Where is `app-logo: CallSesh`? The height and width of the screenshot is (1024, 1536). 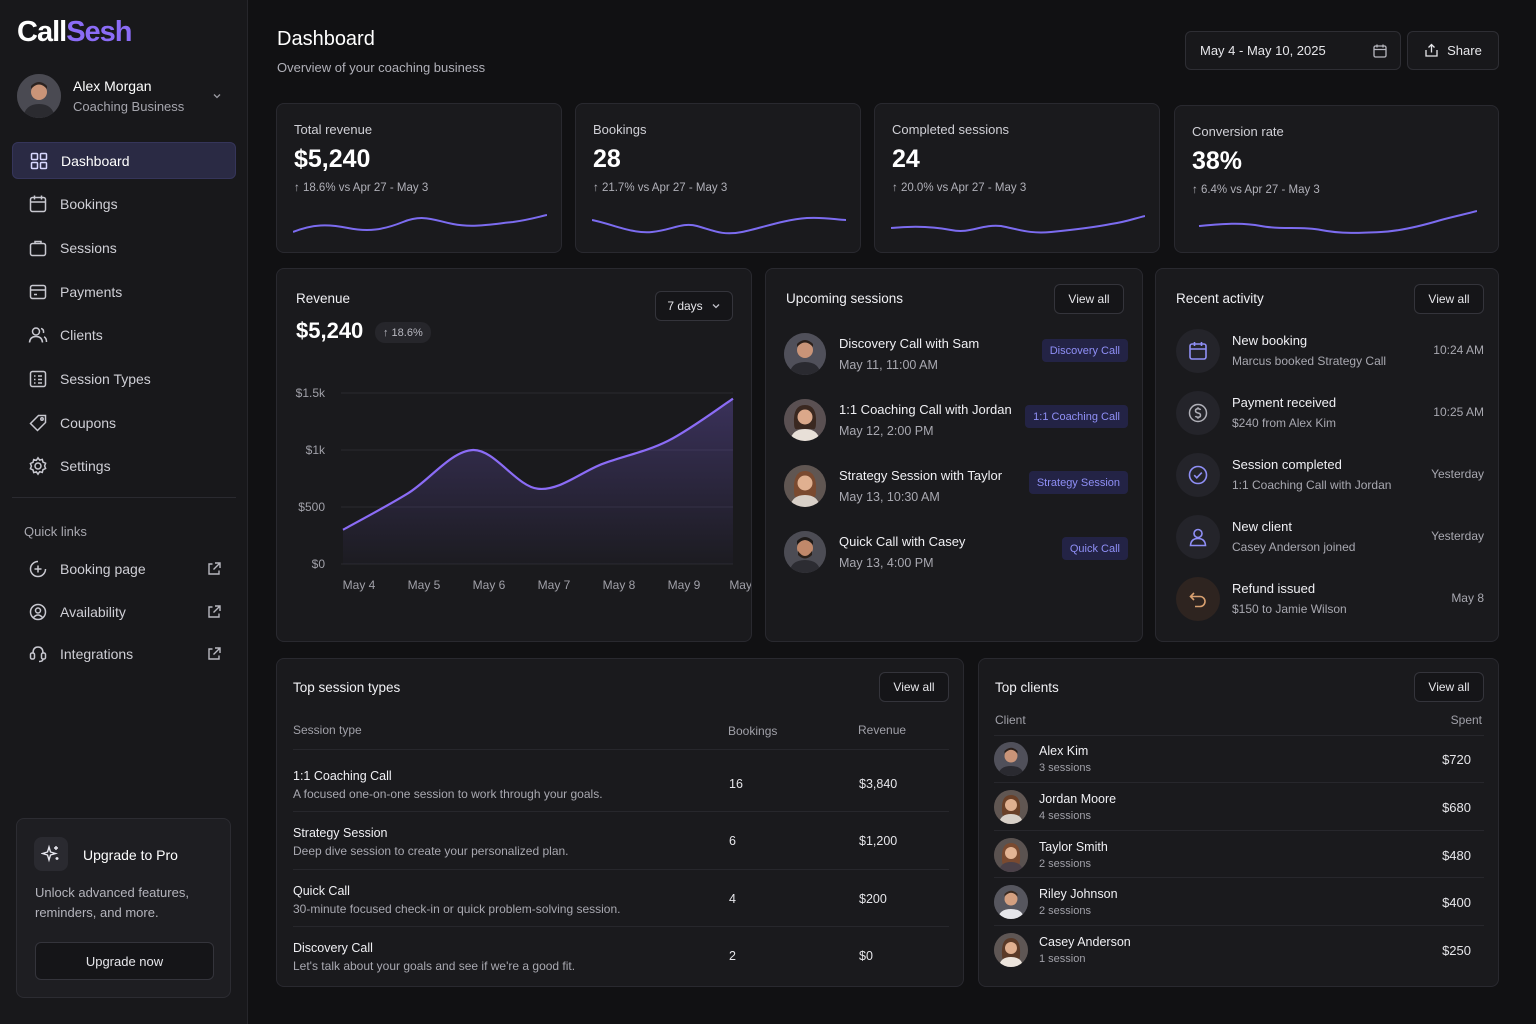 app-logo: CallSesh is located at coordinates (75, 32).